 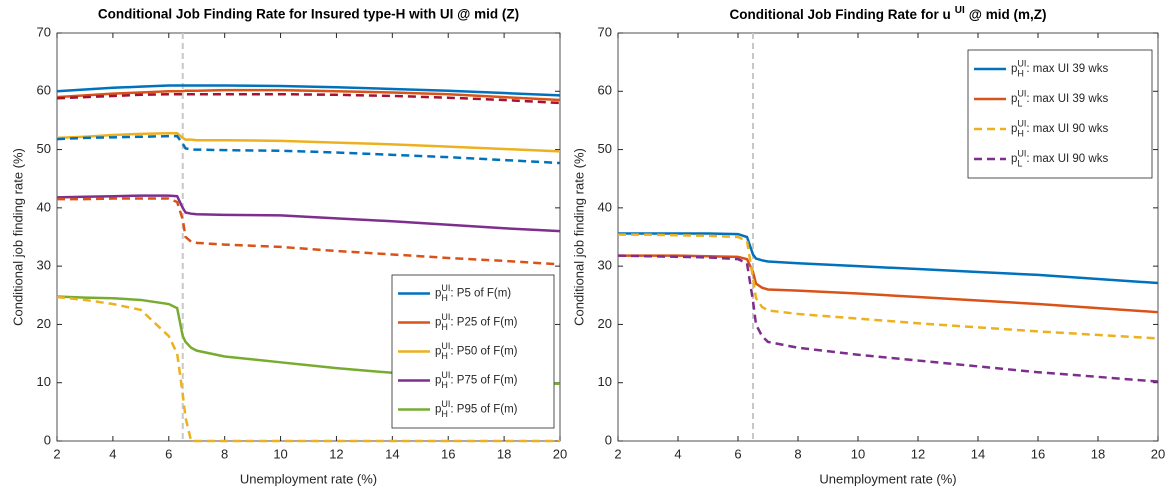 What do you see at coordinates (483, 410) in the screenshot?
I see `legend-label: : P95 of F(m)` at bounding box center [483, 410].